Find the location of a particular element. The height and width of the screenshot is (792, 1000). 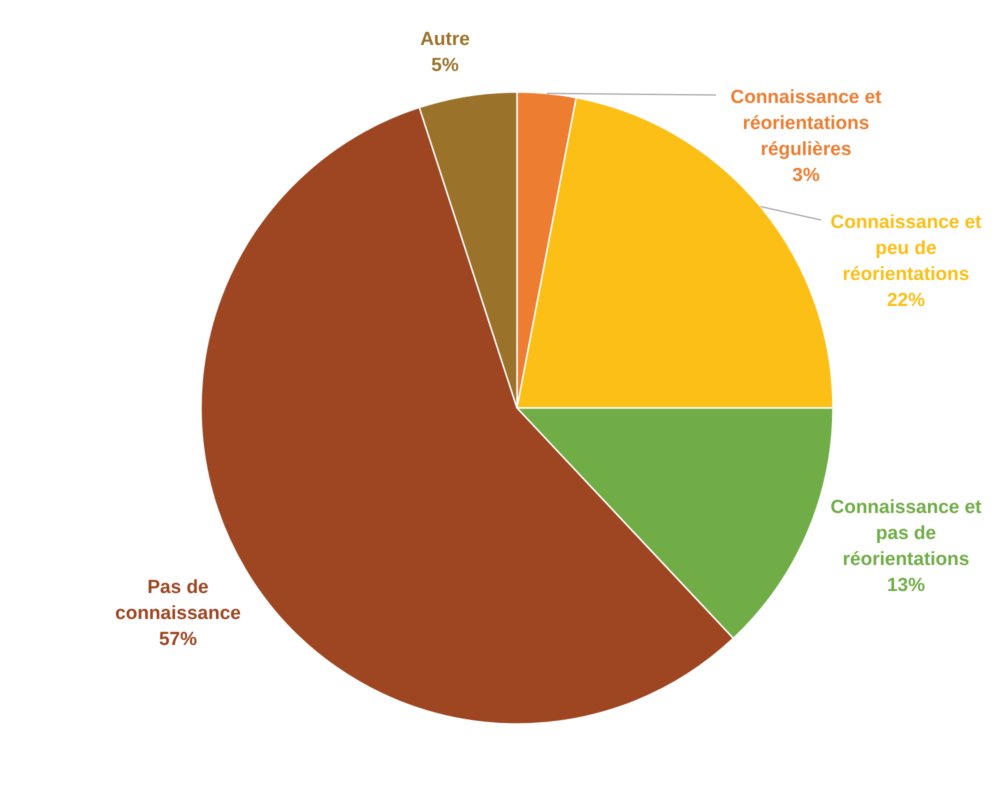

data-label: 22% is located at coordinates (906, 300).